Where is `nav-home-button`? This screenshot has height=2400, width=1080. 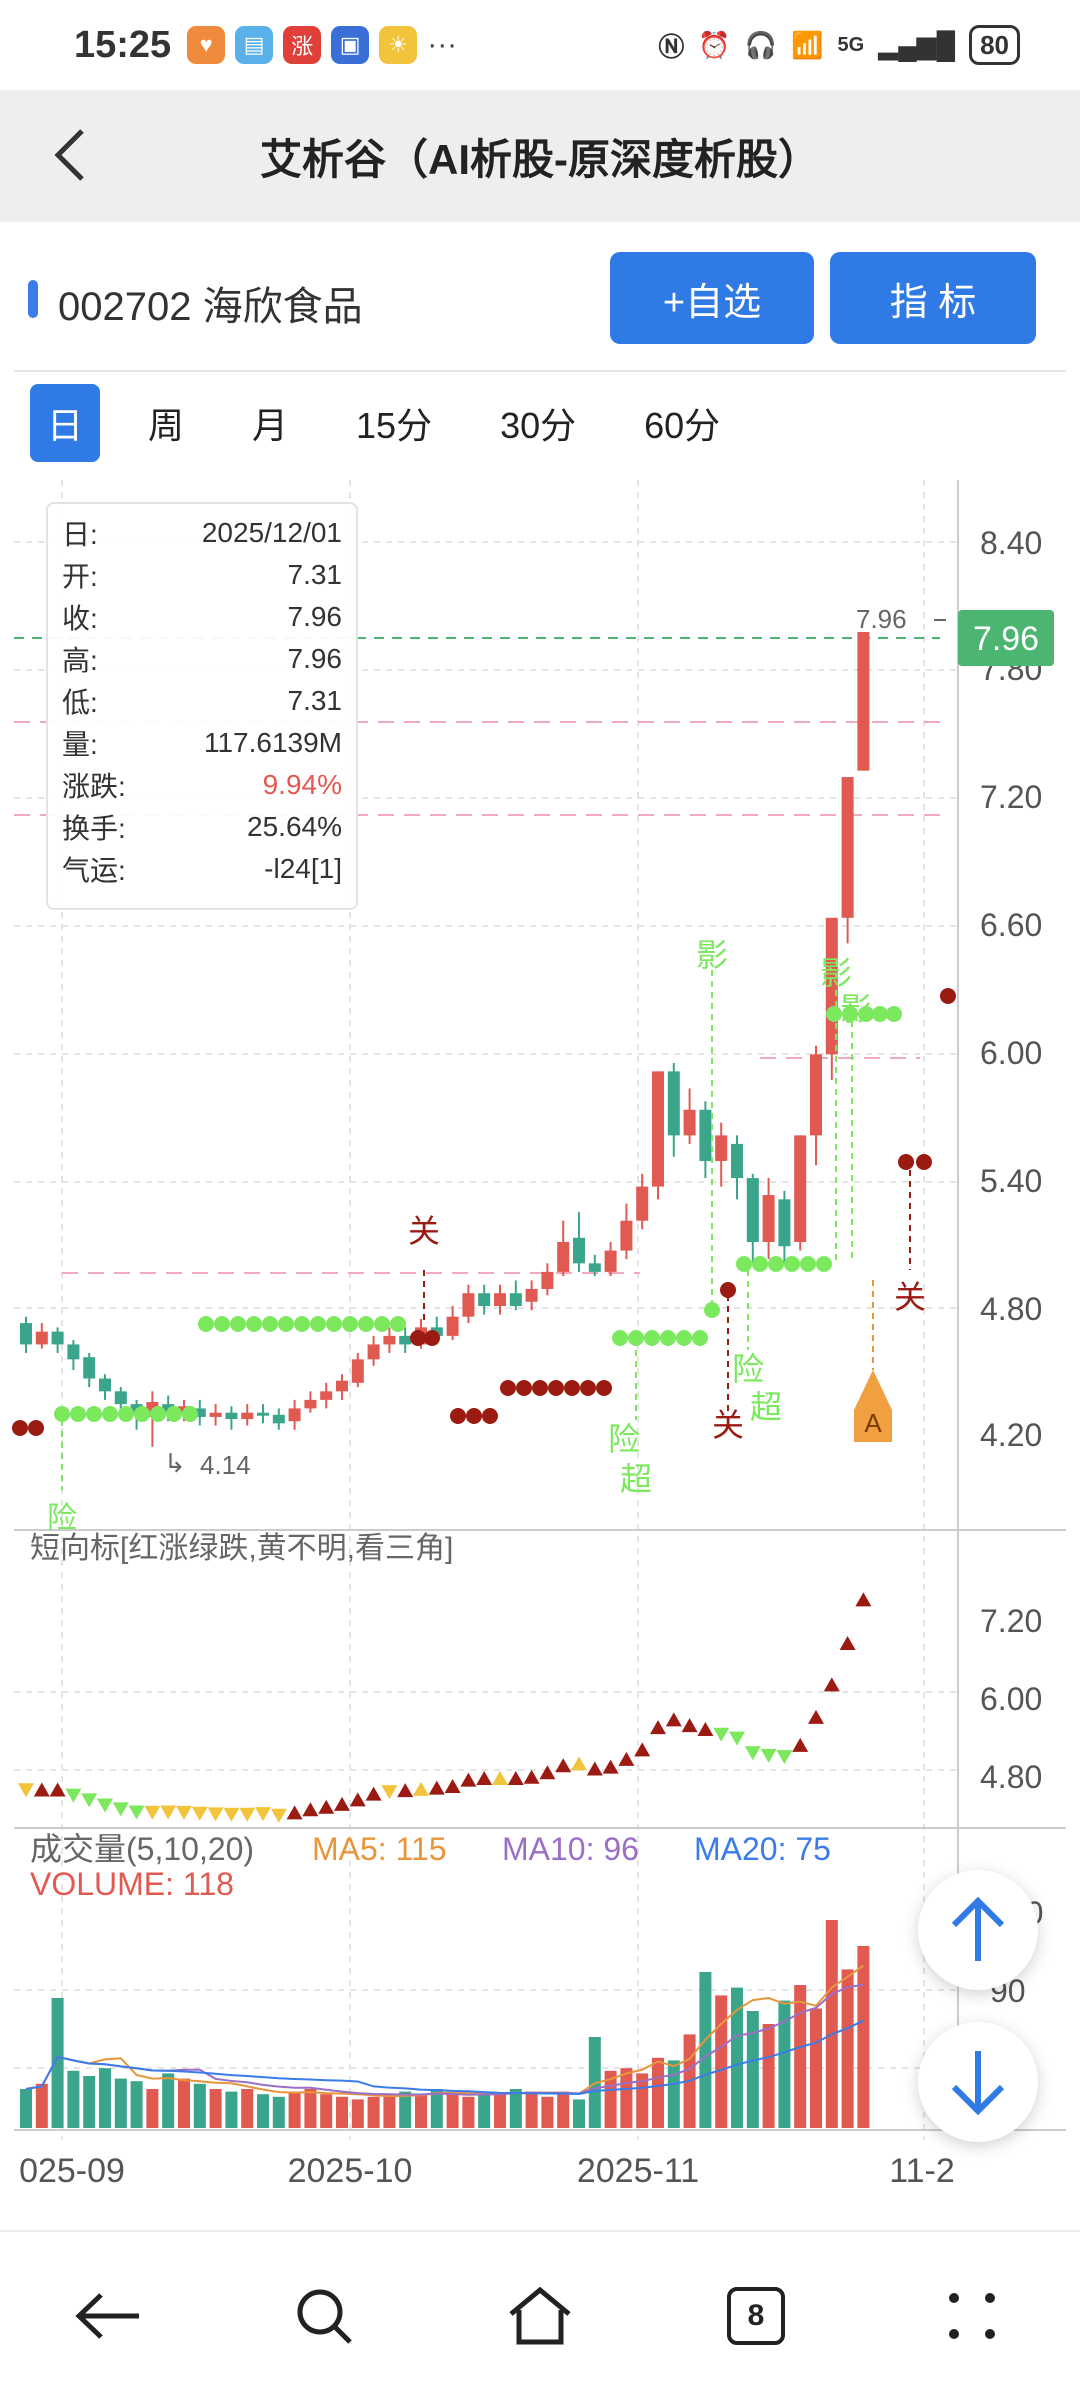
nav-home-button is located at coordinates (540, 2316).